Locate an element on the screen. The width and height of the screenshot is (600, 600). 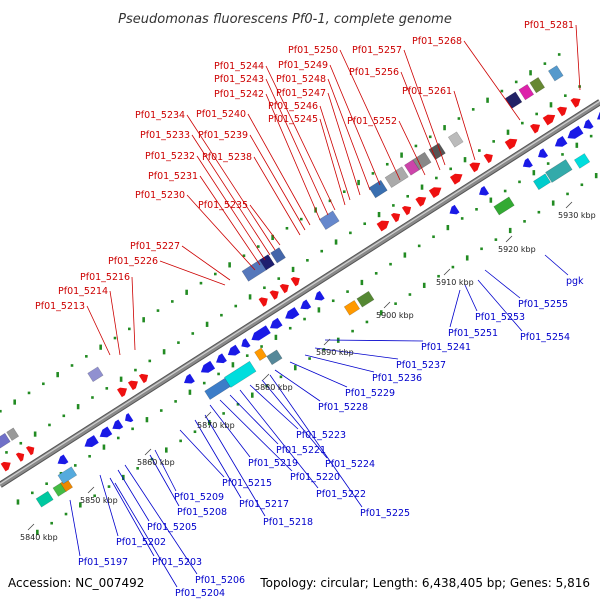
reverse-gene-label: Pf01_5251 is located at coordinates (473, 333).